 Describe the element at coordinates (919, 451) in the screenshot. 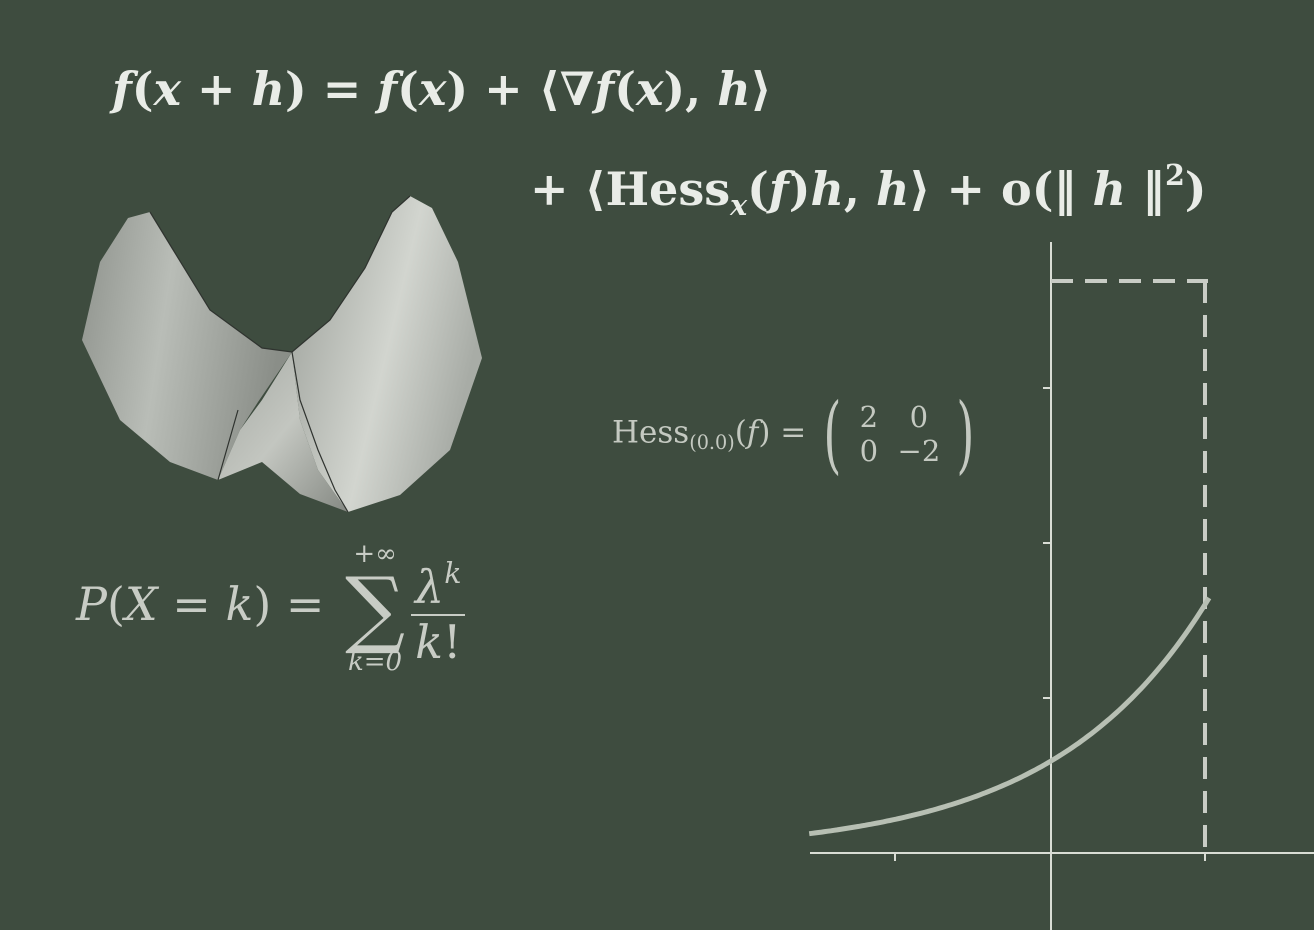

I see `matrix-cell: −2` at that location.